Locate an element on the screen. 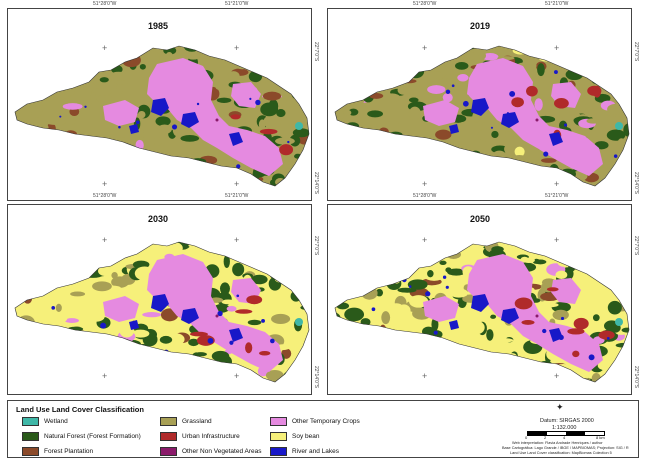 The width and height of the screenshot is (650, 465). land-cover-map-2030 is located at coordinates (162, 312).